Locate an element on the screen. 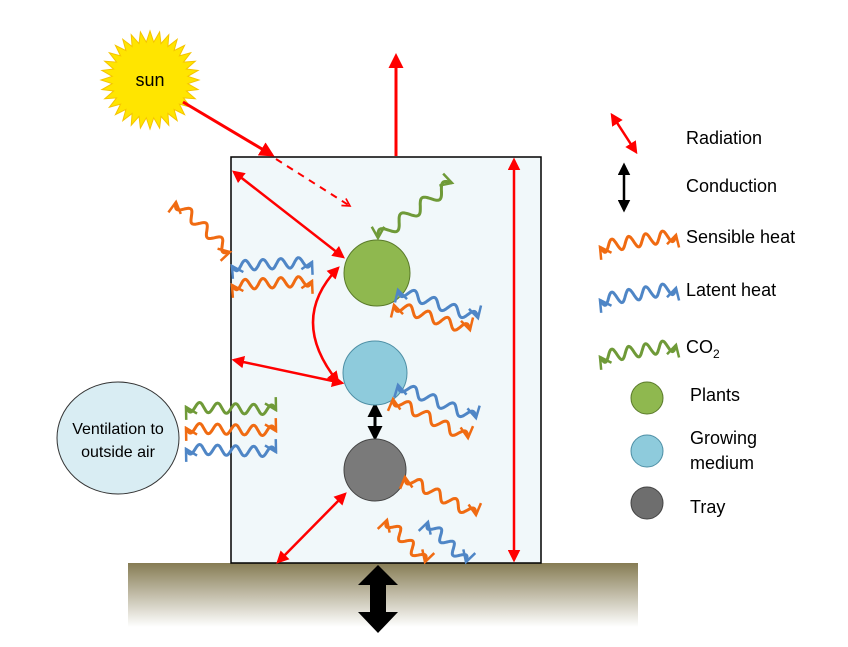 The height and width of the screenshot is (647, 848). legend-growing-medium-label-line2: medium is located at coordinates (722, 463).